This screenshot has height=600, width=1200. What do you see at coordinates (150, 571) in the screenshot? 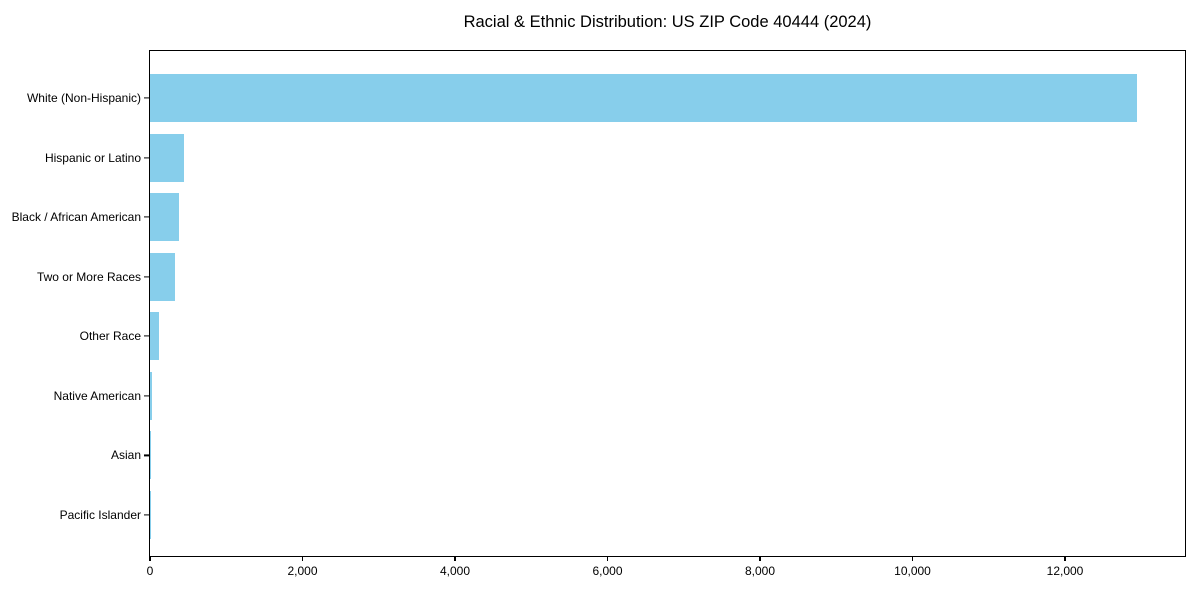
I see `x-tick-label: 0` at bounding box center [150, 571].